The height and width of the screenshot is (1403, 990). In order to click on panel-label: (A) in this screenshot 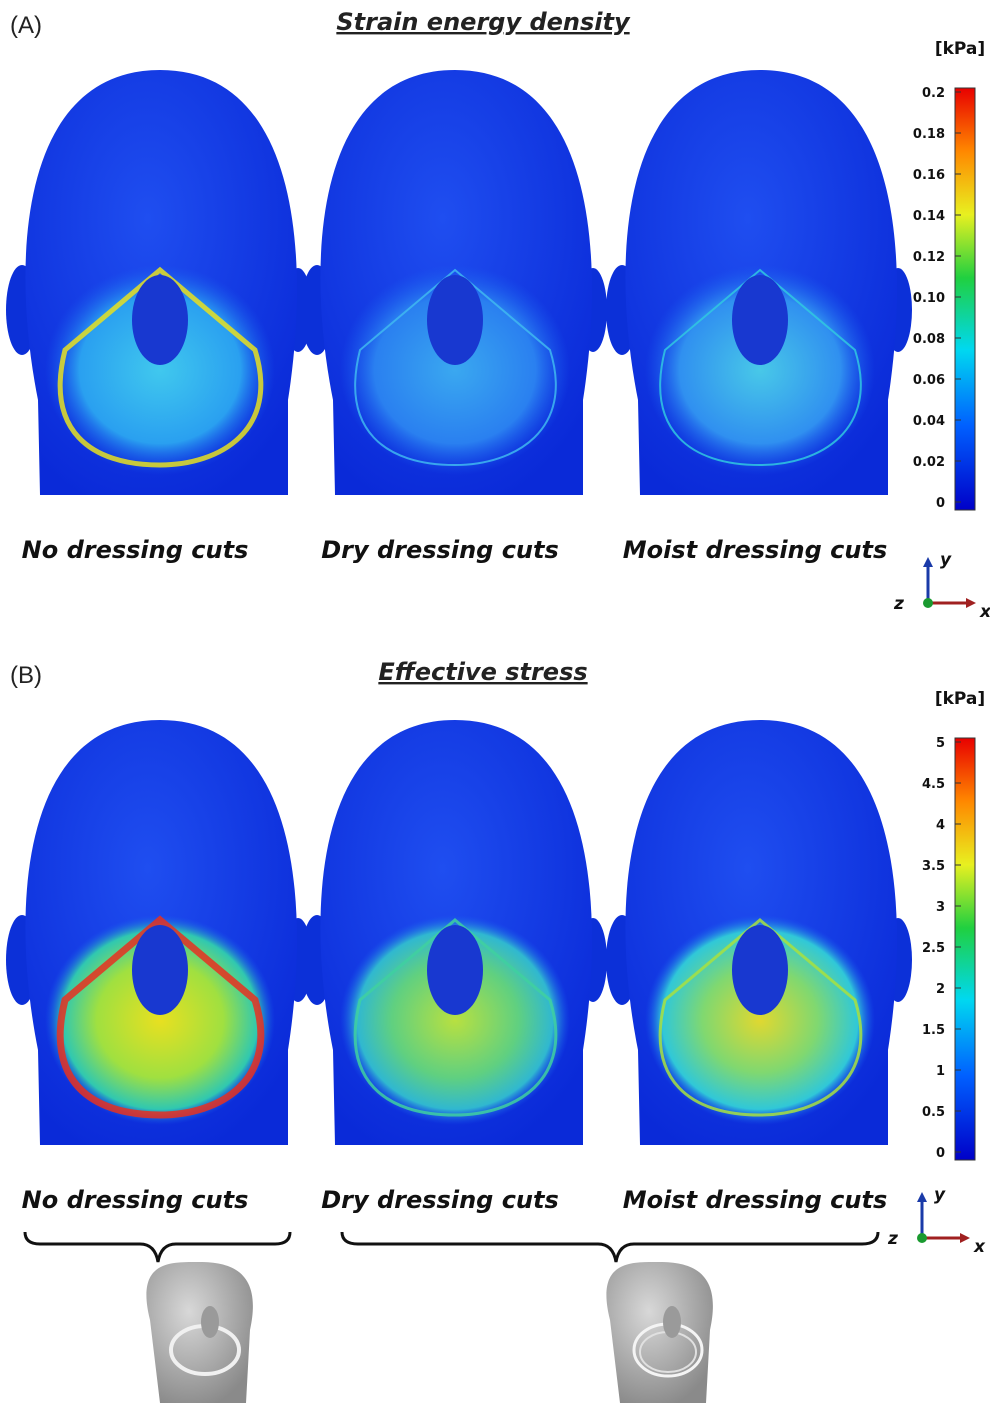, I will do `click(26, 25)`.